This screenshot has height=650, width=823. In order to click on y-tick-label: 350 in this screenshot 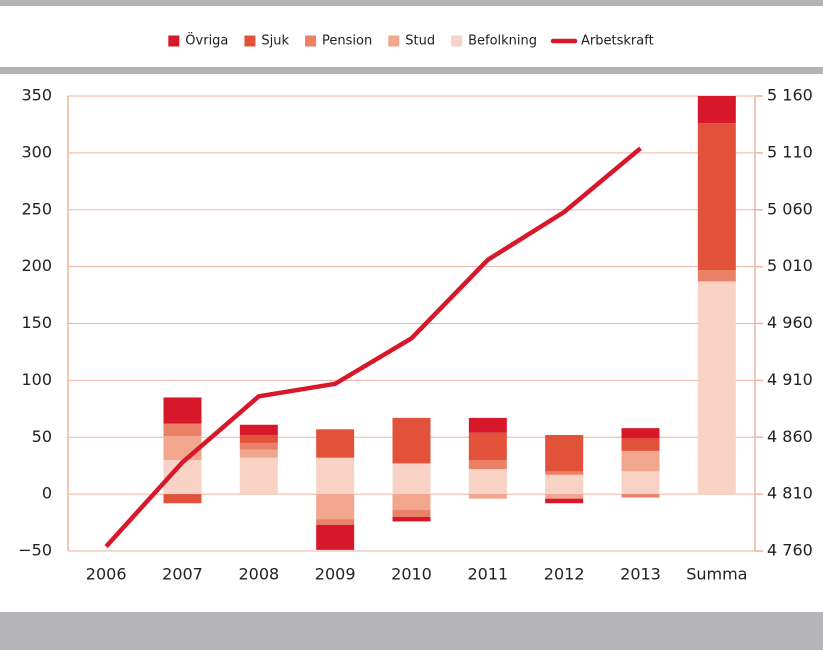, I will do `click(36, 95)`.